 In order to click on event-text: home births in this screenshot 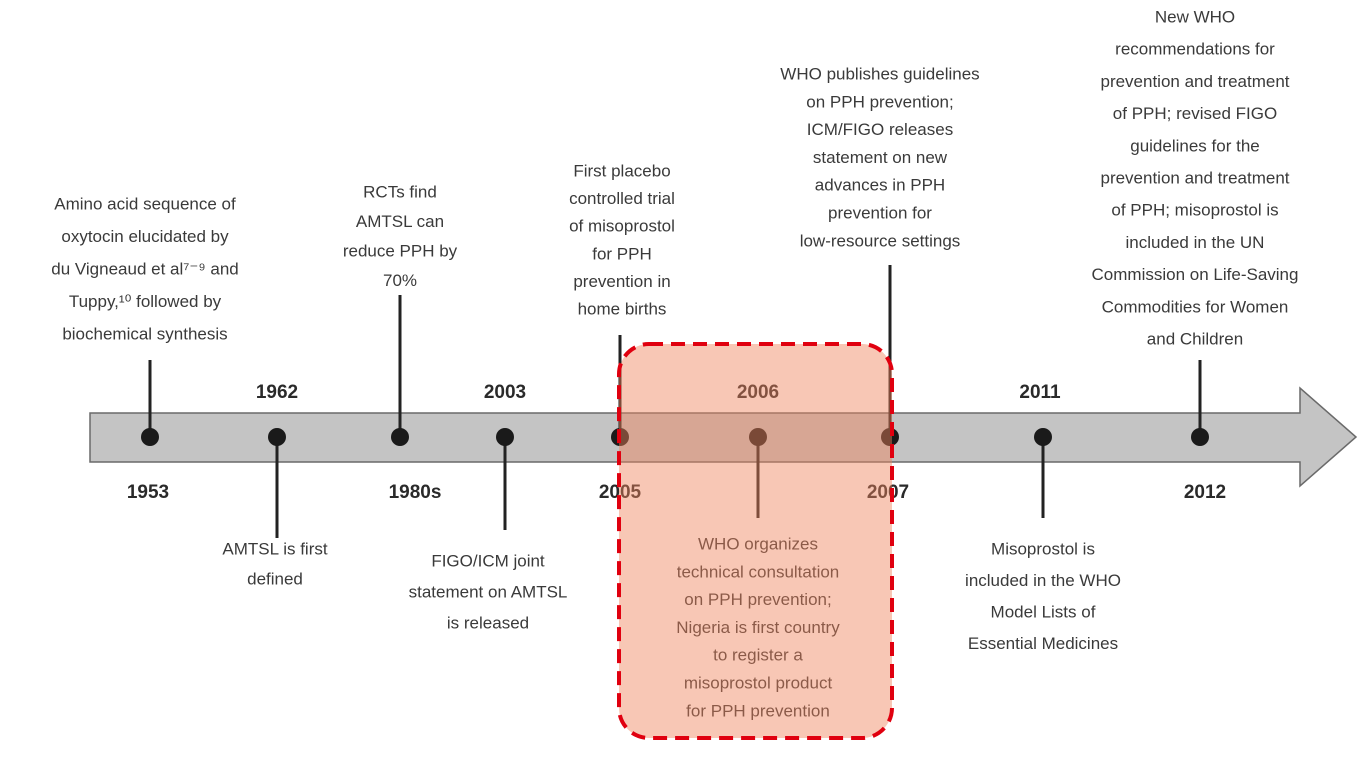, I will do `click(622, 308)`.